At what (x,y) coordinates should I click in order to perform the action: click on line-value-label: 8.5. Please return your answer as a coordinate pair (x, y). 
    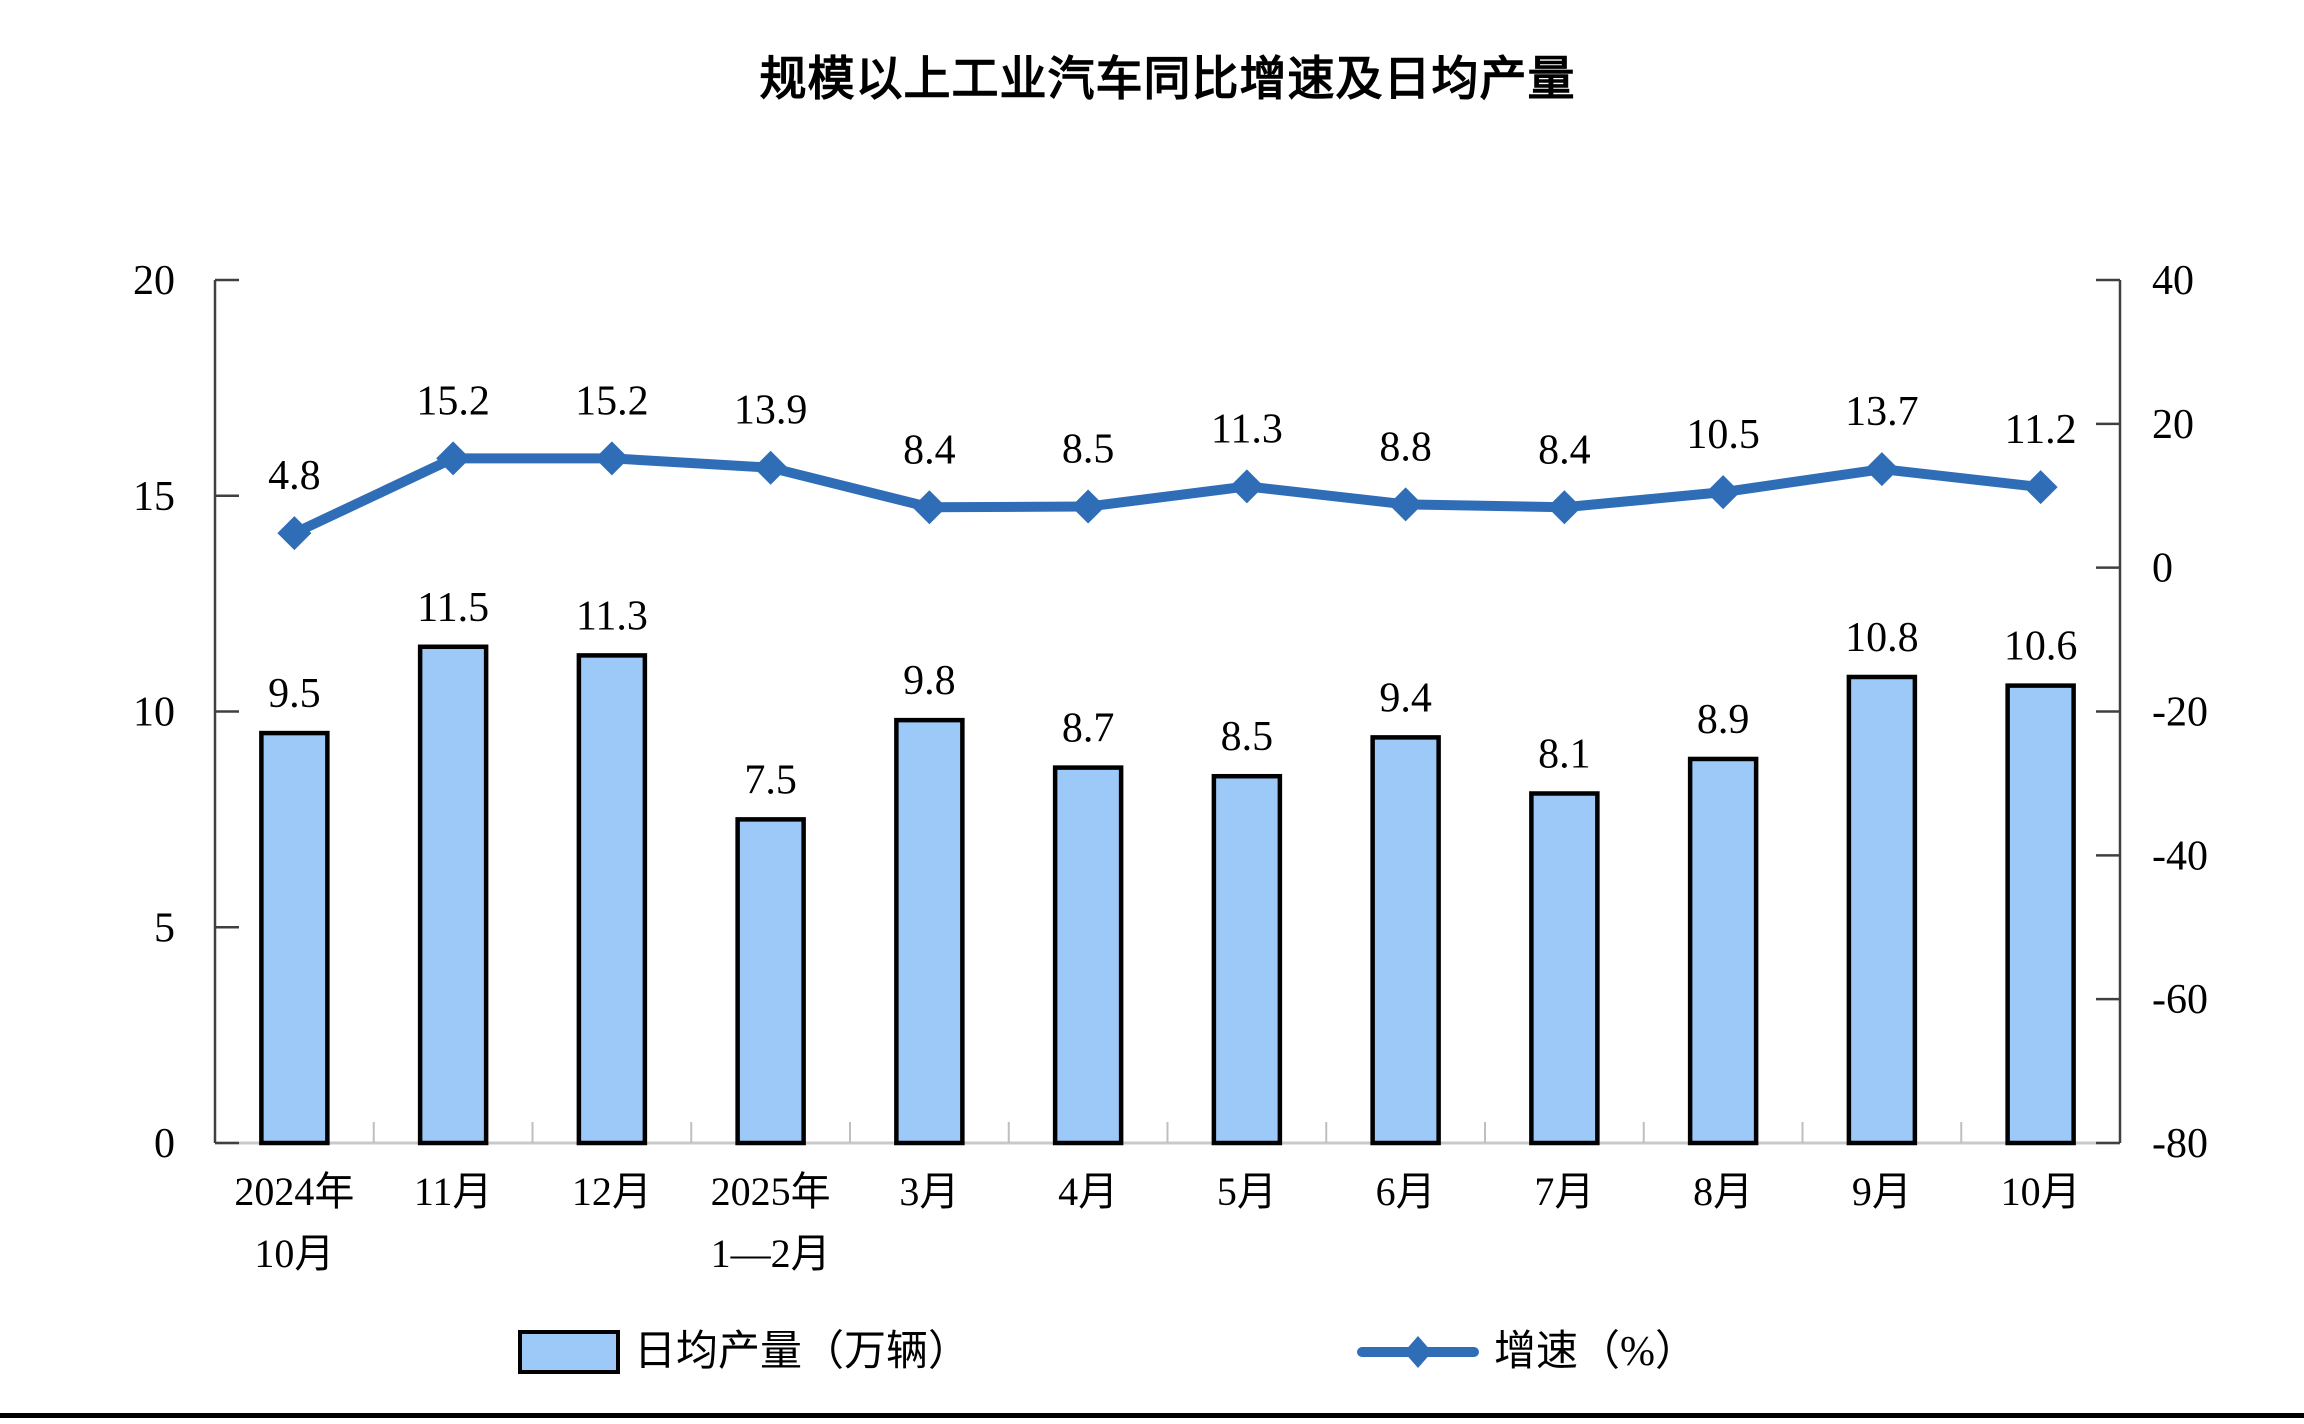
    Looking at the image, I should click on (1088, 450).